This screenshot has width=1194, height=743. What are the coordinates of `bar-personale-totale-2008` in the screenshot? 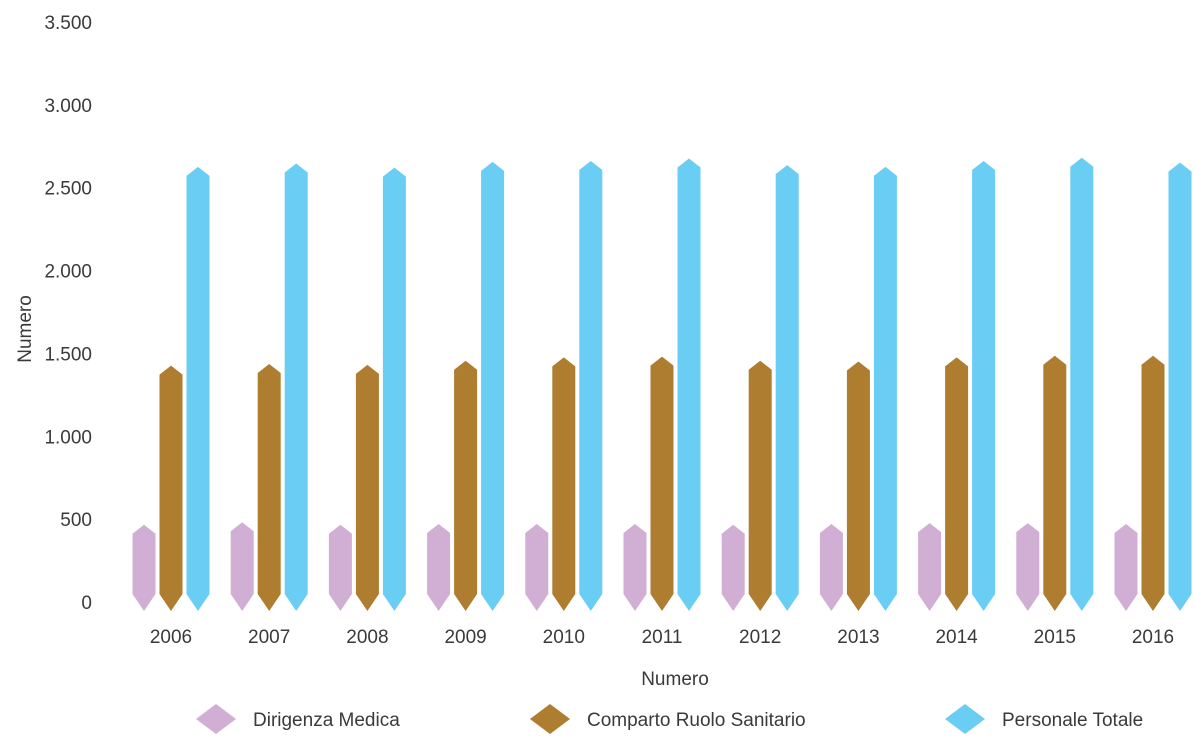 It's located at (394, 389).